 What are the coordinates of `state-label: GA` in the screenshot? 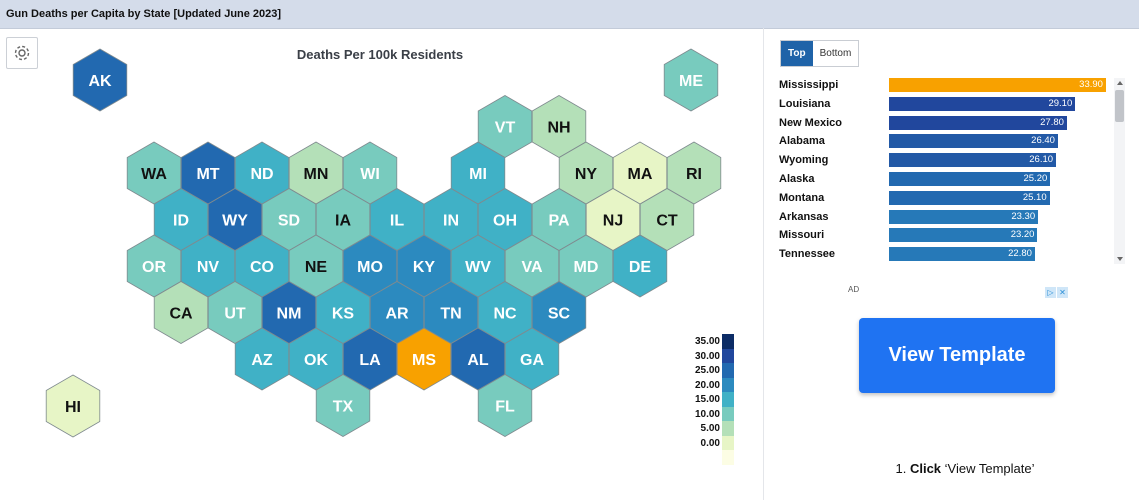 It's located at (532, 360).